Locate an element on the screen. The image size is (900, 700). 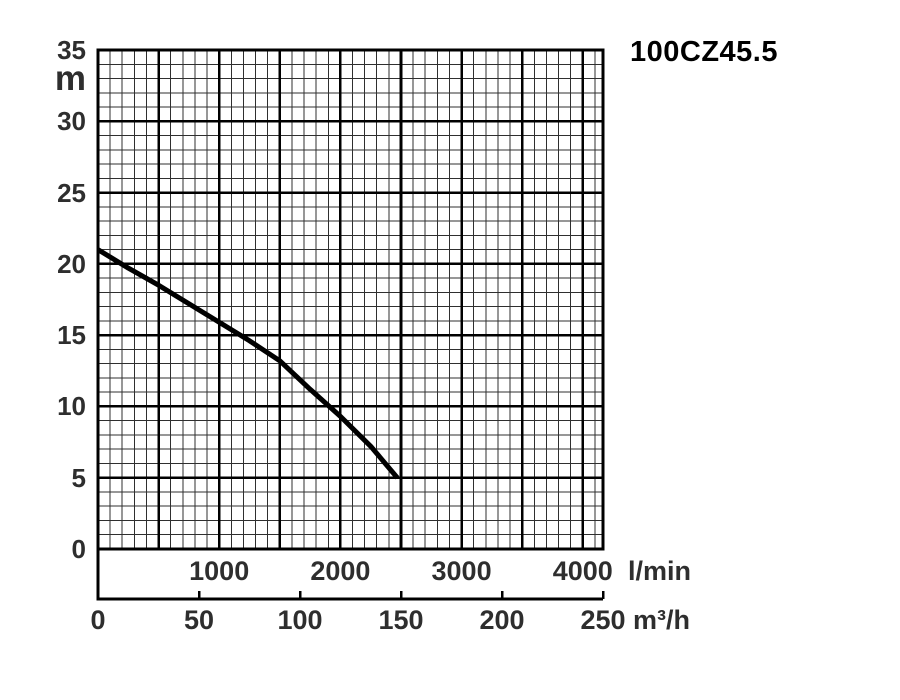
x-axis-primary-unit-label: l/min is located at coordinates (660, 571).